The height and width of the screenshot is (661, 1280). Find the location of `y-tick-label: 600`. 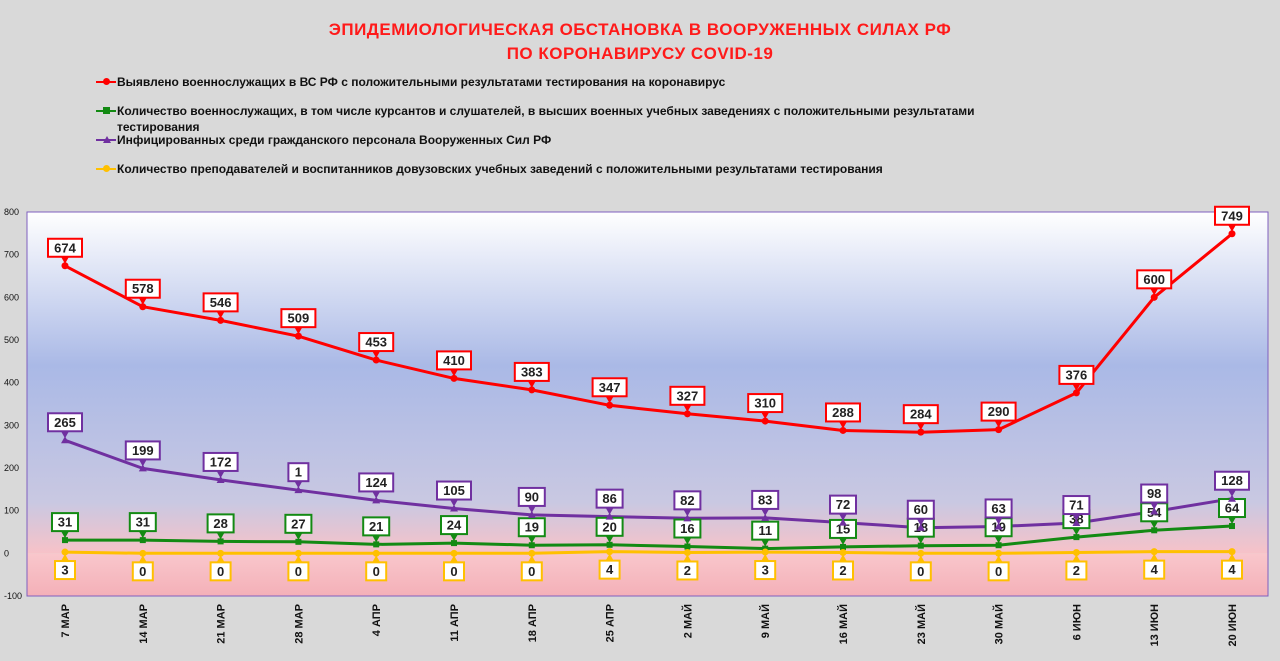

y-tick-label: 600 is located at coordinates (11, 297).